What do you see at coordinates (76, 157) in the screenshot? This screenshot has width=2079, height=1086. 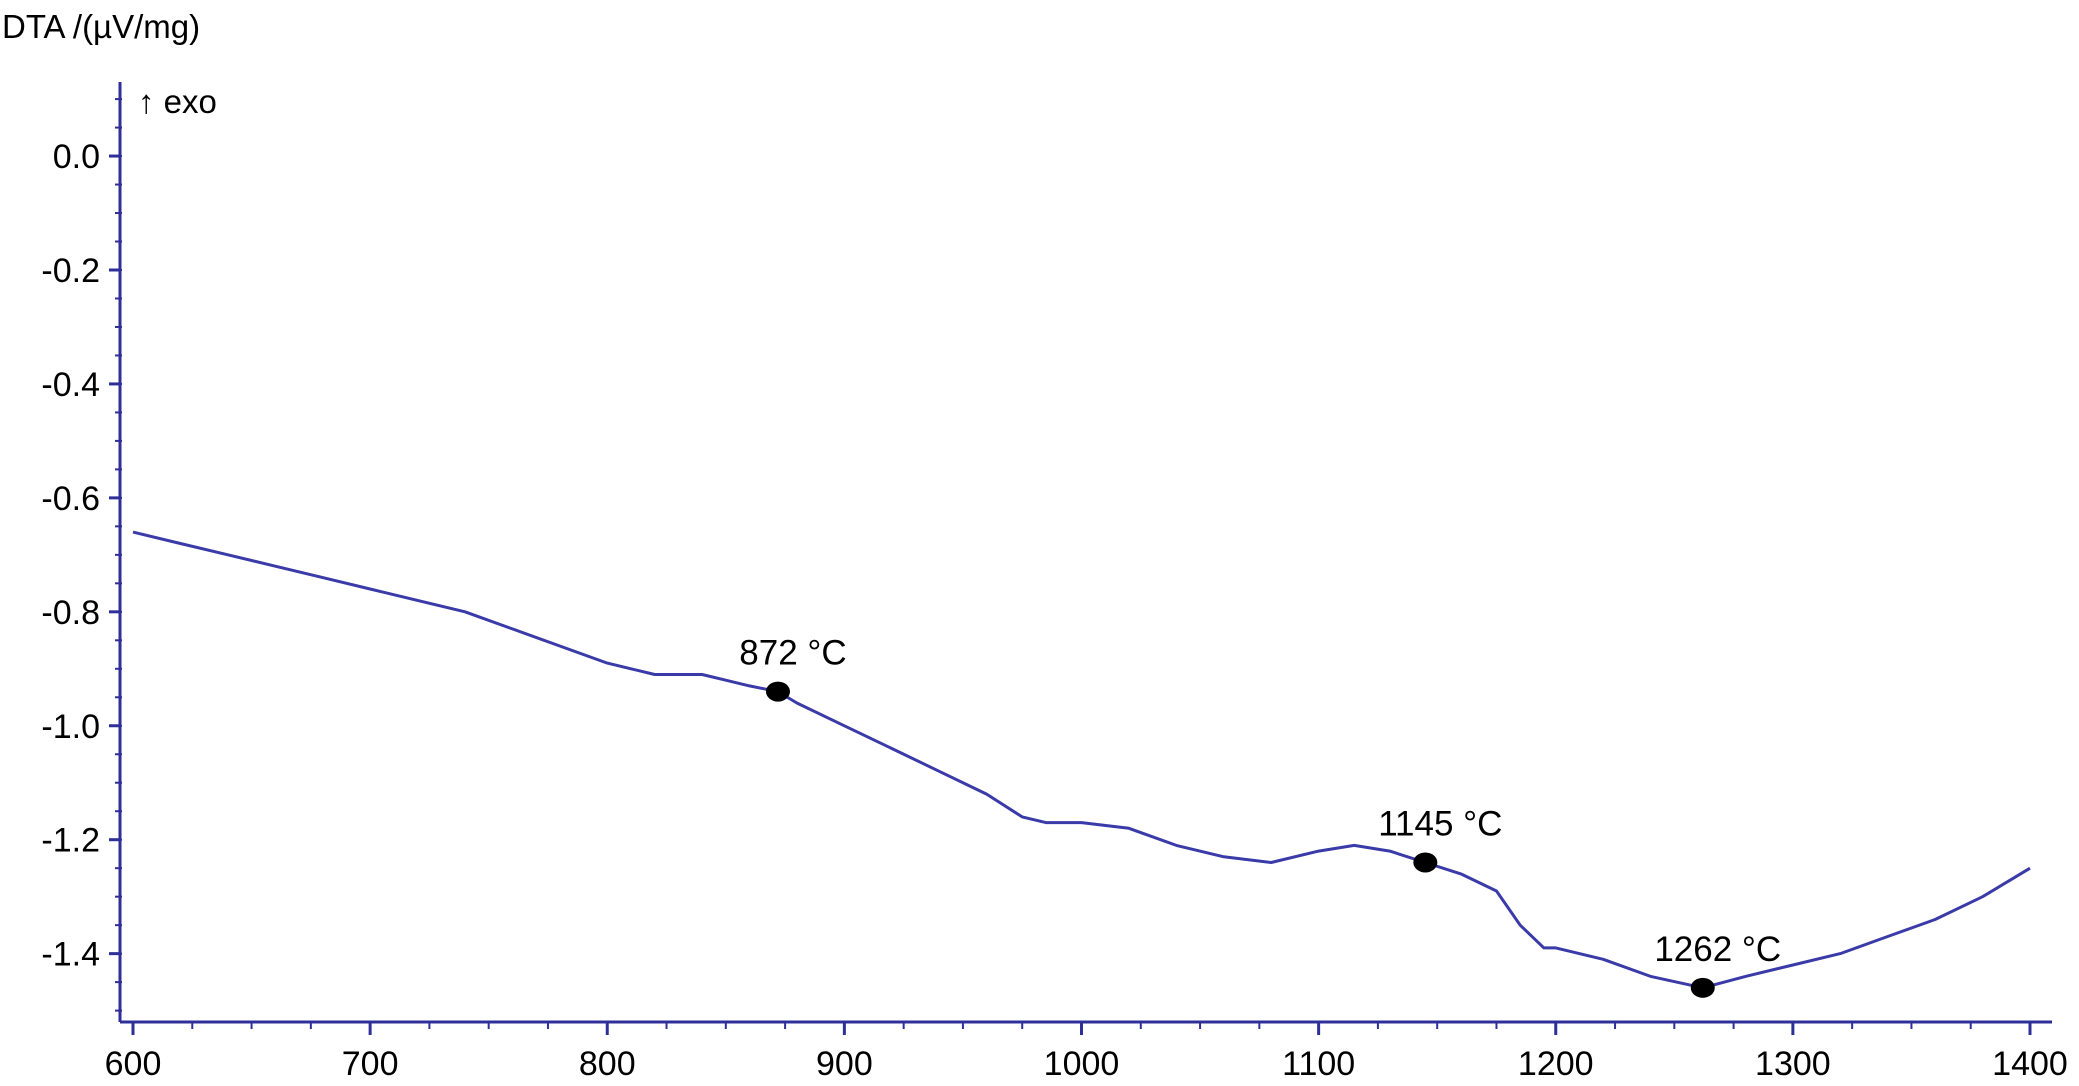 I see `y-tick-label: 0.0` at bounding box center [76, 157].